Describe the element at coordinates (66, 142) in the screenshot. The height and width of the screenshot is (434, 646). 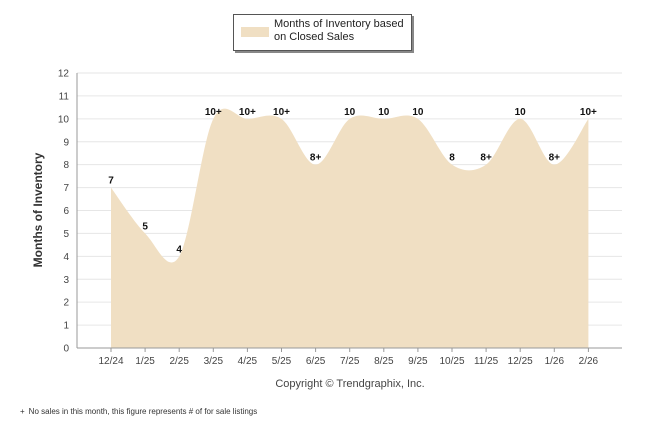
I see `y-tick-label: 9` at that location.